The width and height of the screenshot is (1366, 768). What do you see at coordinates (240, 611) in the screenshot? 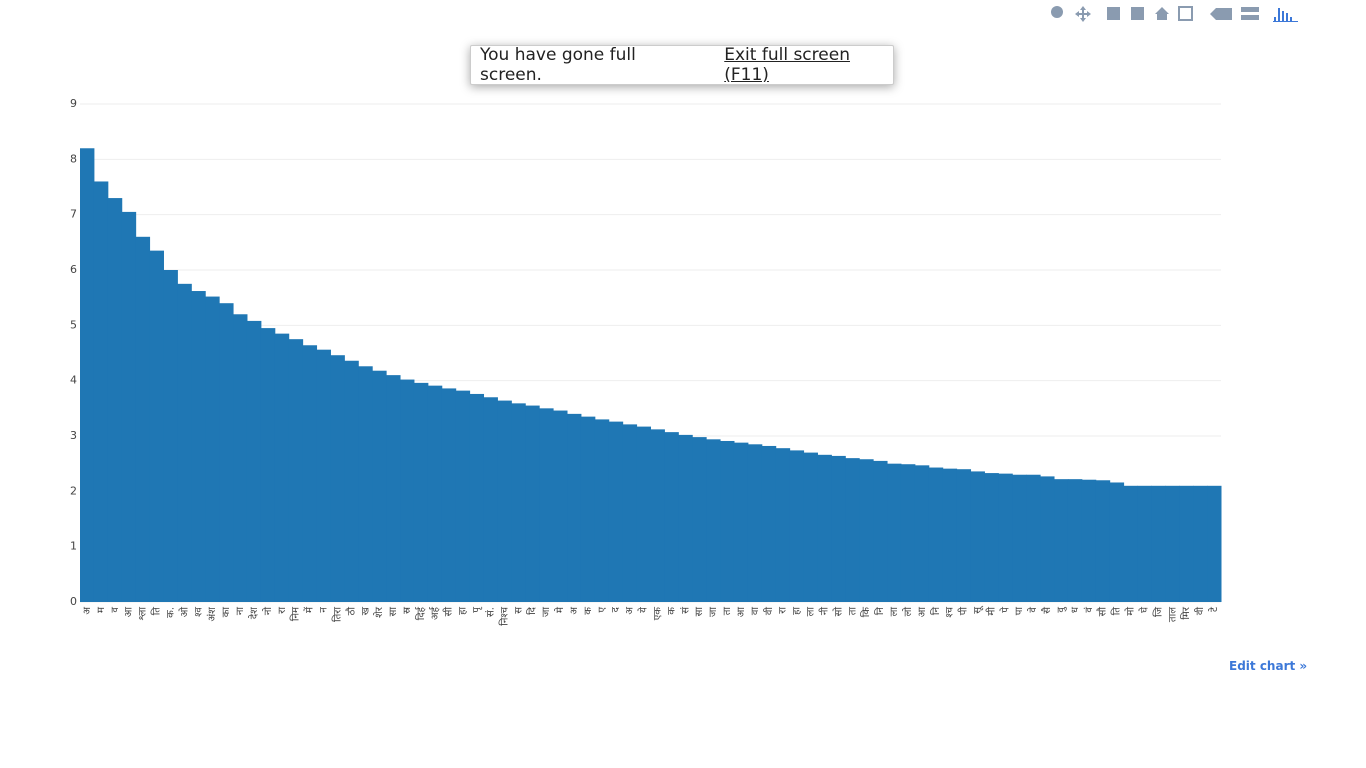
I see `x-tick-label: ना` at bounding box center [240, 611].